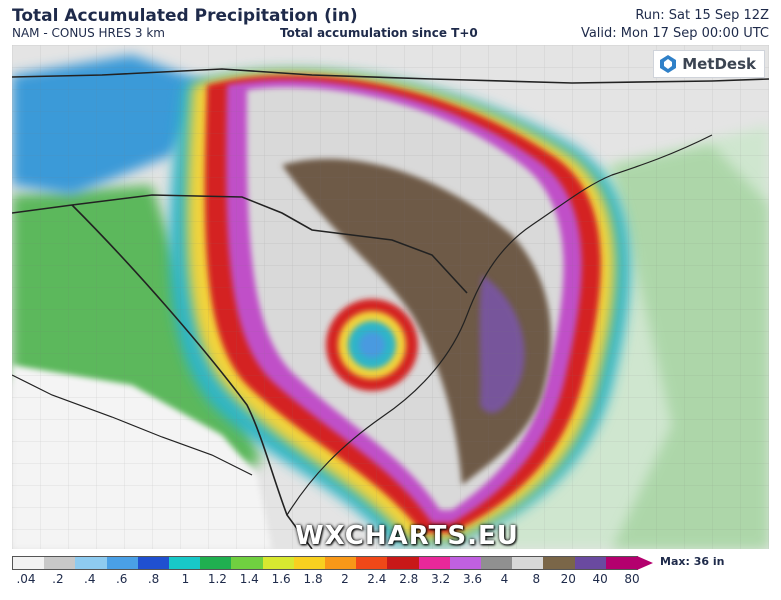 This screenshot has height=600, width=781. I want to click on colorbar-tick: 1.8, so click(313, 579).